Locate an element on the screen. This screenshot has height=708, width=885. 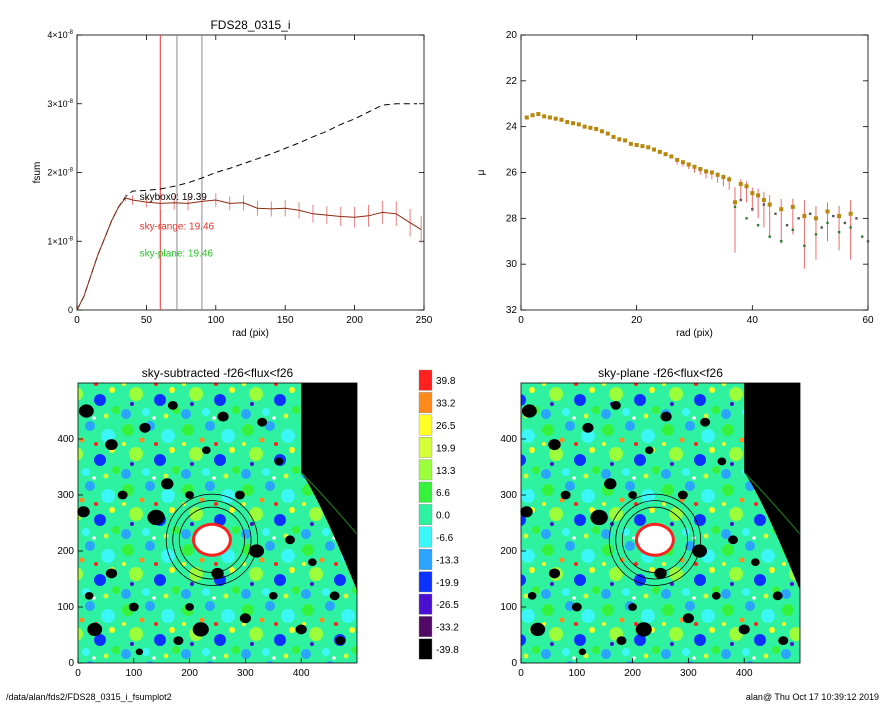
plot-frame is located at coordinates (217, 523).